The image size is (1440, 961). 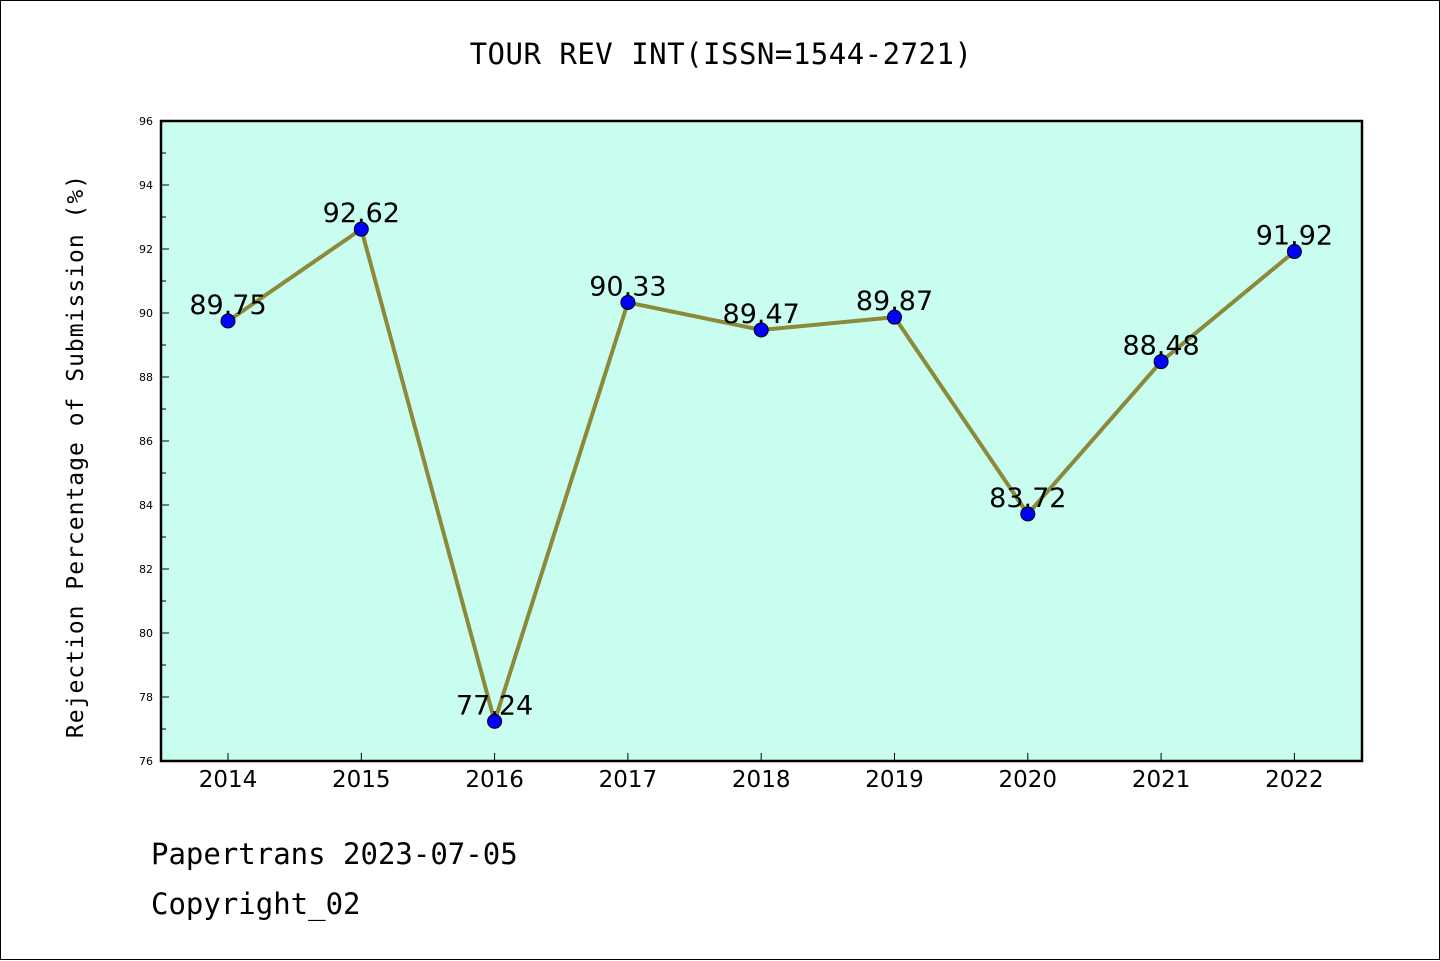 I want to click on y-tick-label: 76, so click(x=146, y=761).